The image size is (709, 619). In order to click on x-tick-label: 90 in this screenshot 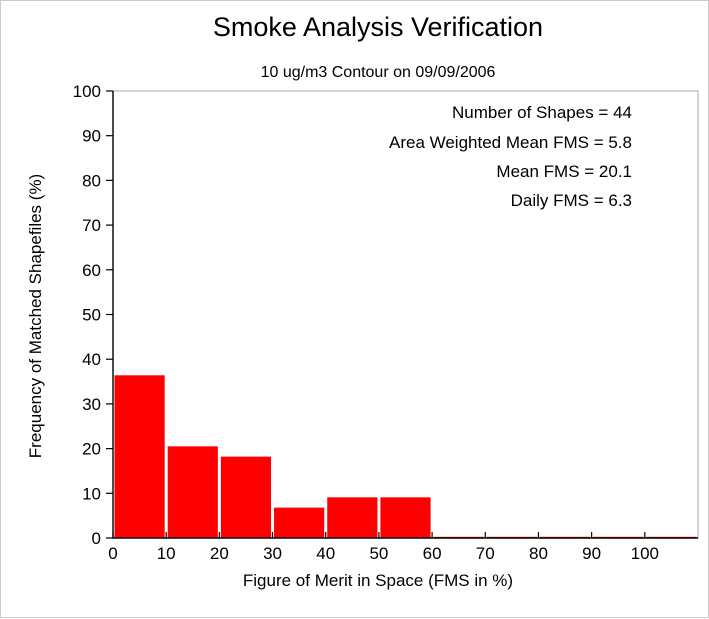, I will do `click(591, 553)`.